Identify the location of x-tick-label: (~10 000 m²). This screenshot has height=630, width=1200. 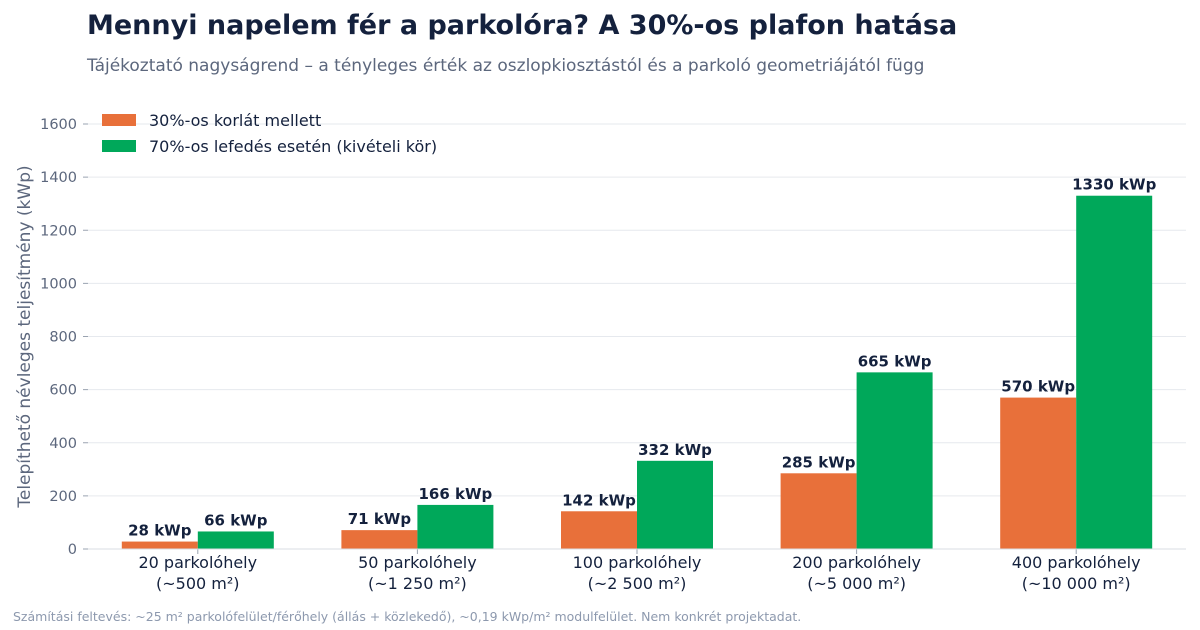
(1076, 583).